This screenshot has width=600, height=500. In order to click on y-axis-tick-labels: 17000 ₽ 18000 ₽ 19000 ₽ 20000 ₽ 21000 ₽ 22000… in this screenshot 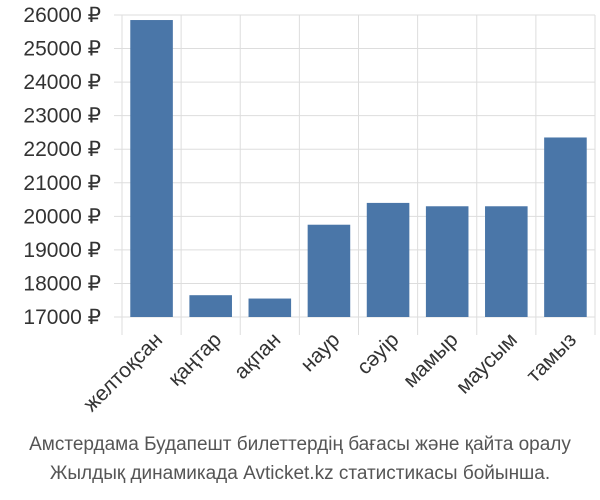, I will do `click(62, 166)`.